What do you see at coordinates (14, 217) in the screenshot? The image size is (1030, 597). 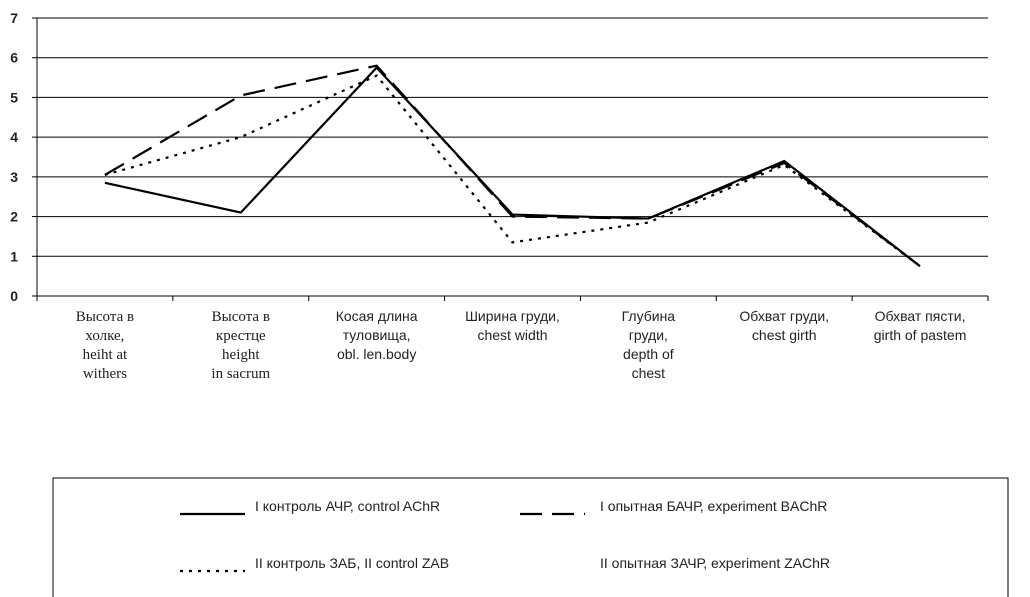 I see `y-tick-label: 2` at bounding box center [14, 217].